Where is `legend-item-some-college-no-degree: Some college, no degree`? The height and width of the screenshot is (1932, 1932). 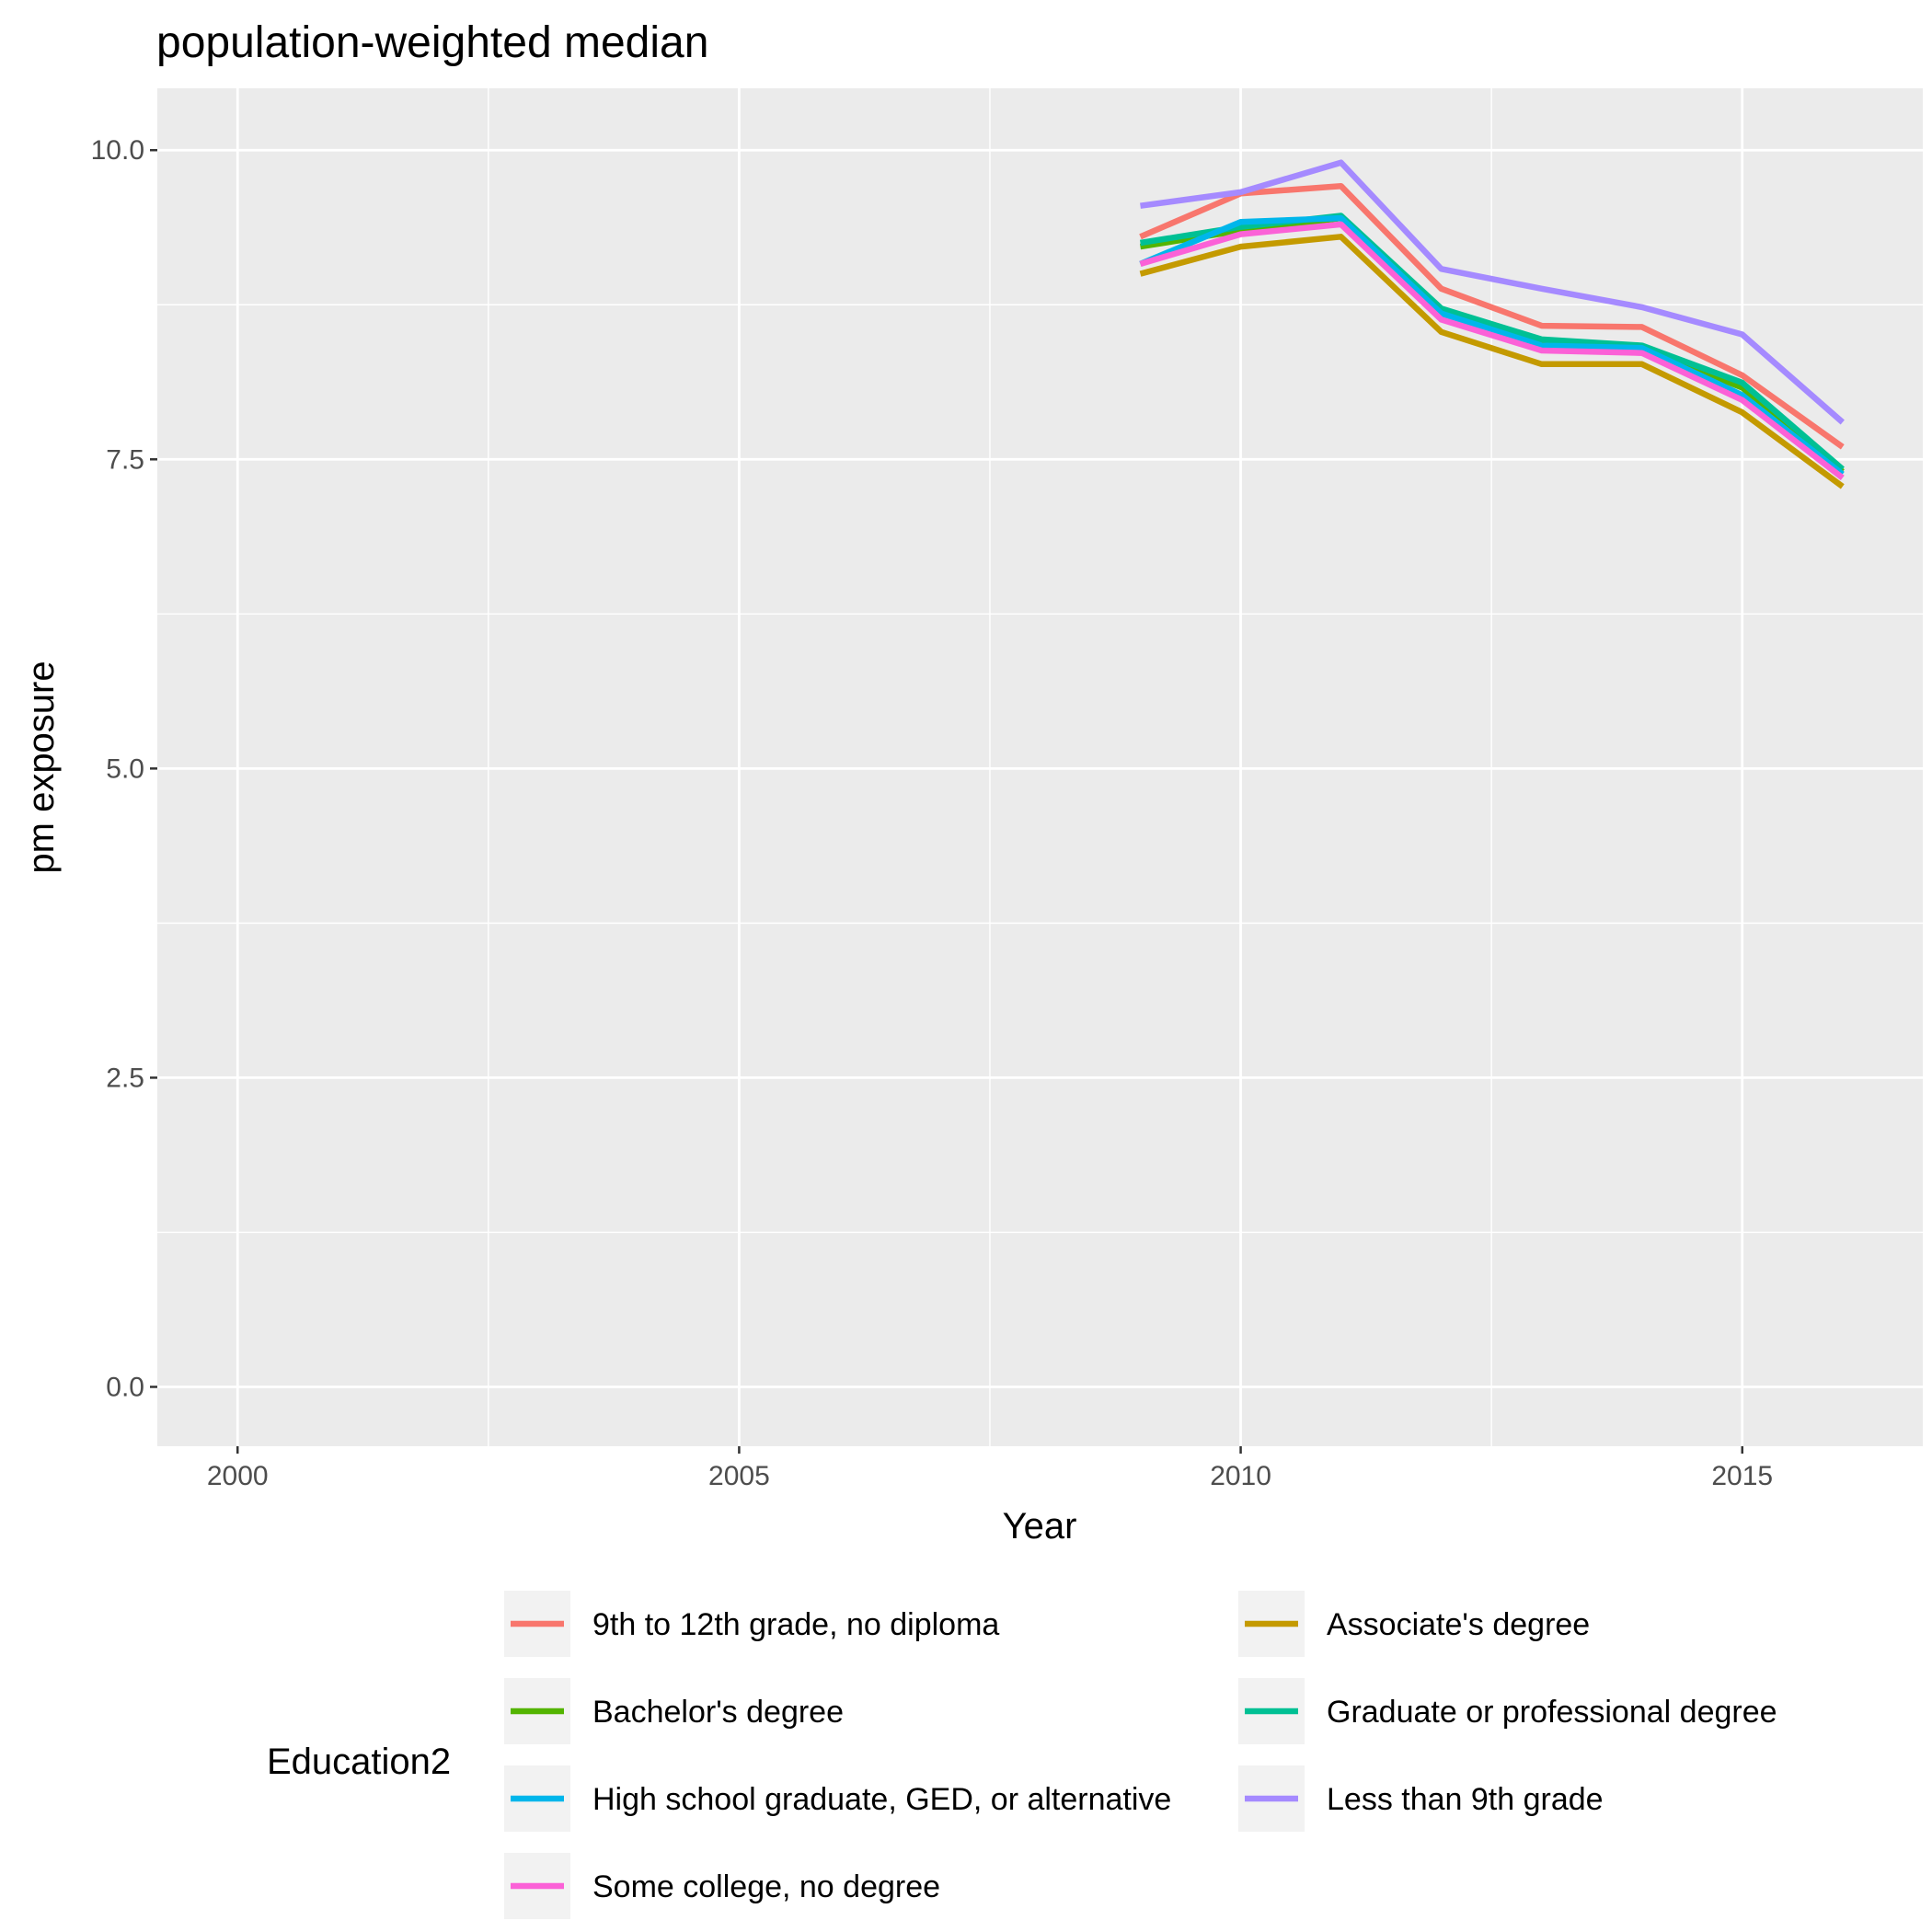
legend-item-some-college-no-degree: Some college, no degree is located at coordinates (722, 1886).